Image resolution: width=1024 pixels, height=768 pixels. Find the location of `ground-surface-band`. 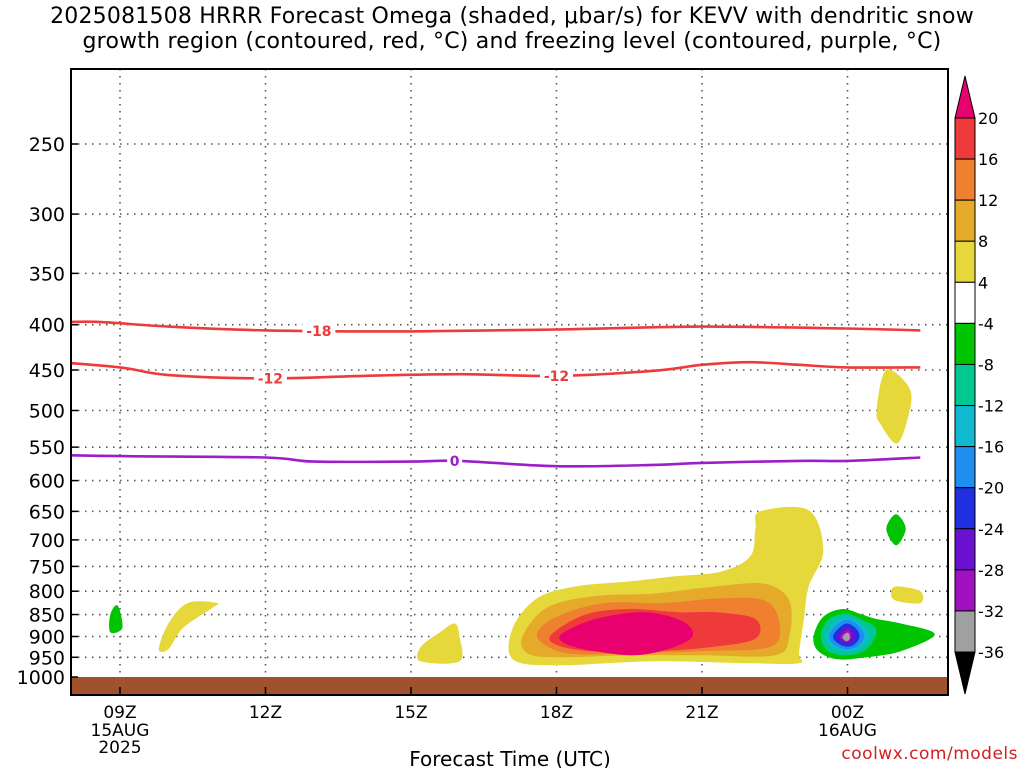

ground-surface-band is located at coordinates (509, 686).